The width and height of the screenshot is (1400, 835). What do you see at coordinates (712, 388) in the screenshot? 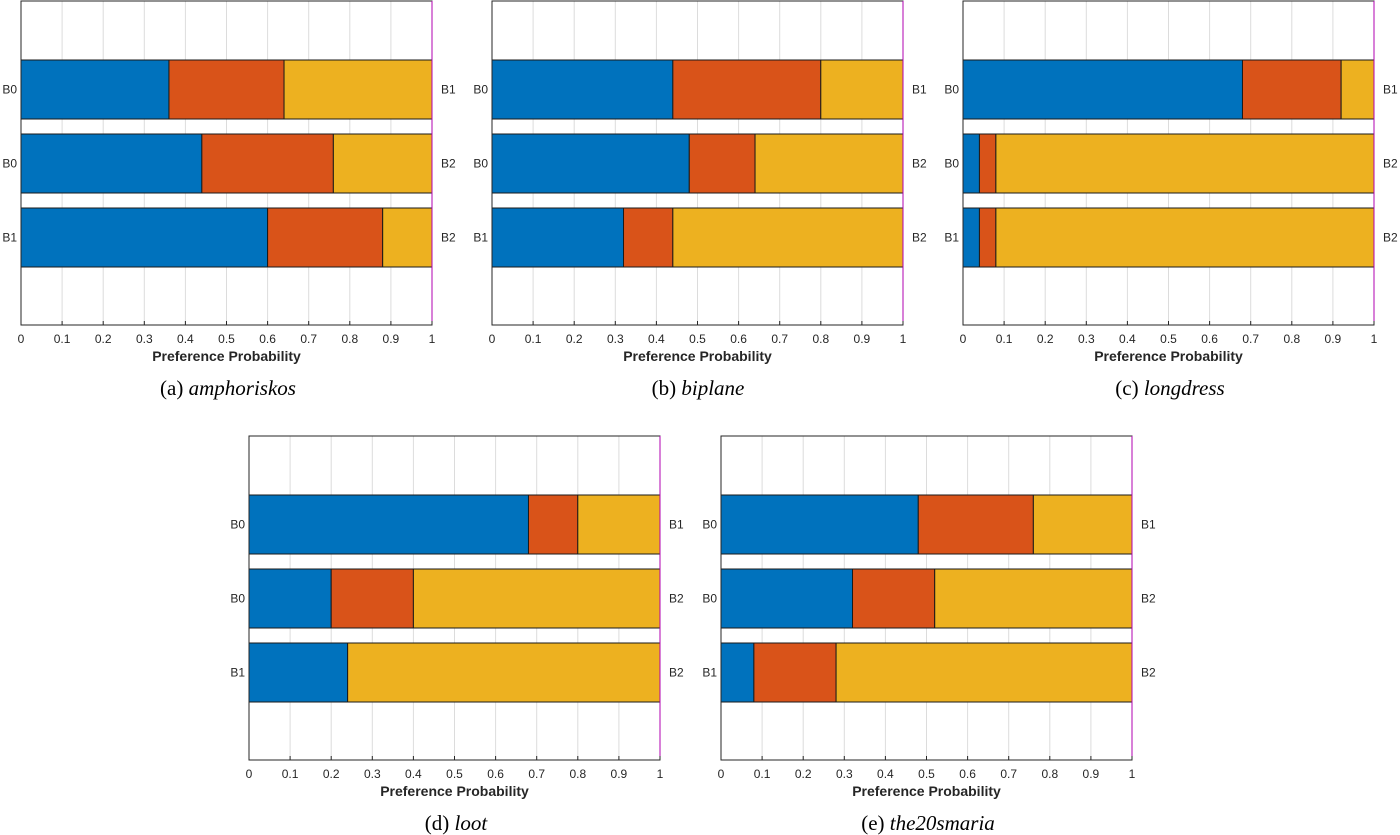
I see `caption-name: biplane` at bounding box center [712, 388].